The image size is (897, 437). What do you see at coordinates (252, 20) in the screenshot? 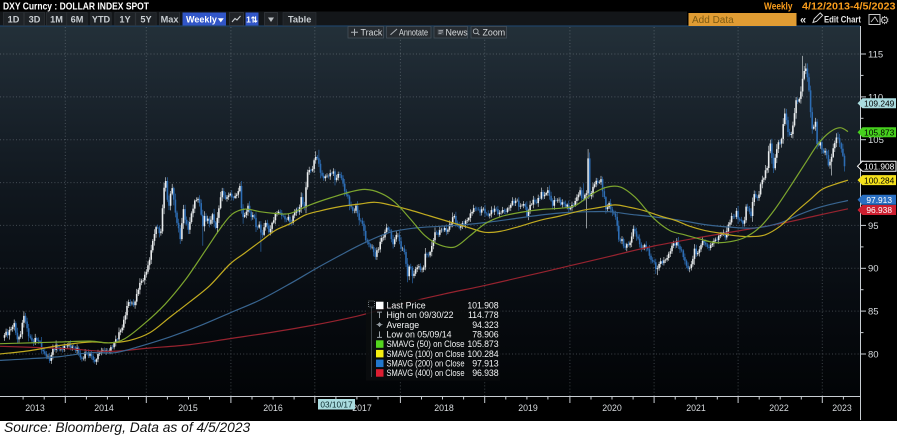
I see `svg-text: 1⇅` at bounding box center [252, 20].